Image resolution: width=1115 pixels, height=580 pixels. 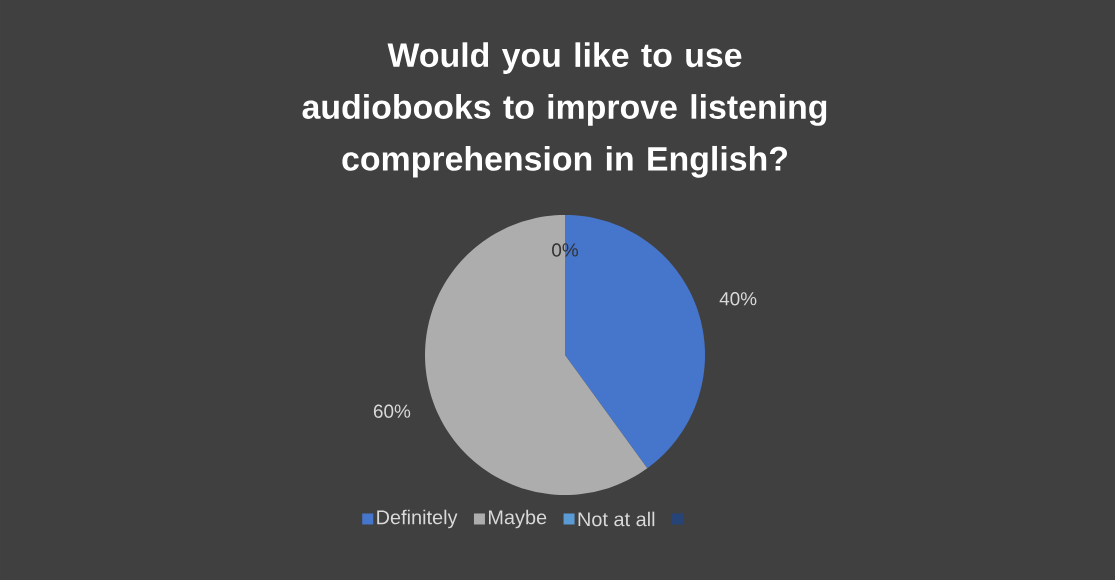 What do you see at coordinates (738, 299) in the screenshot?
I see `data-label: 40%` at bounding box center [738, 299].